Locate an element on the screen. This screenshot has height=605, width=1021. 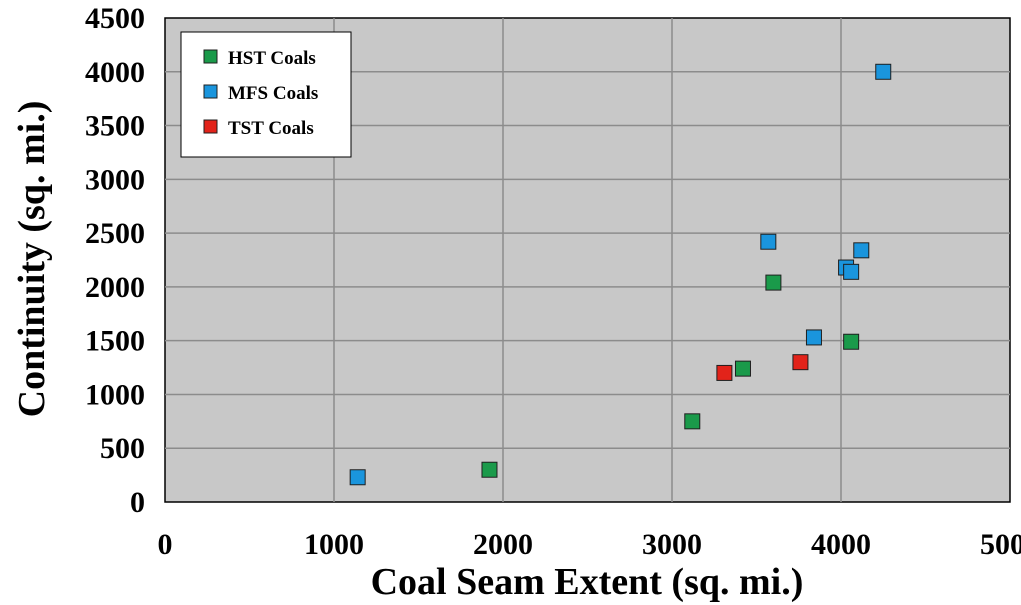
x-tick-label: 2000 is located at coordinates (503, 544).